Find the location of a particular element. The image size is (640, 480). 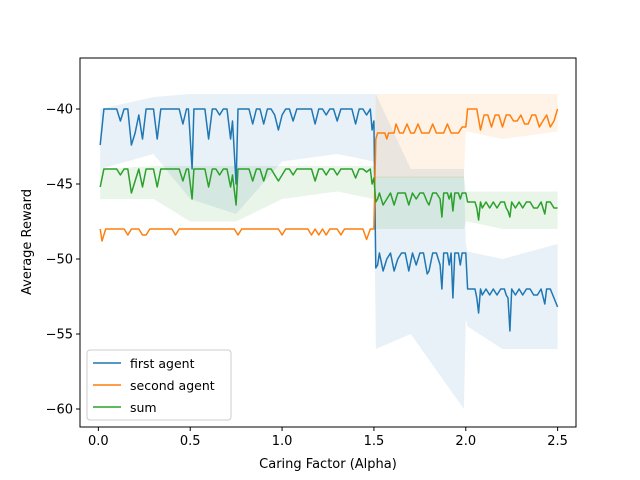

y-tick-label: −40 is located at coordinates (59, 110).